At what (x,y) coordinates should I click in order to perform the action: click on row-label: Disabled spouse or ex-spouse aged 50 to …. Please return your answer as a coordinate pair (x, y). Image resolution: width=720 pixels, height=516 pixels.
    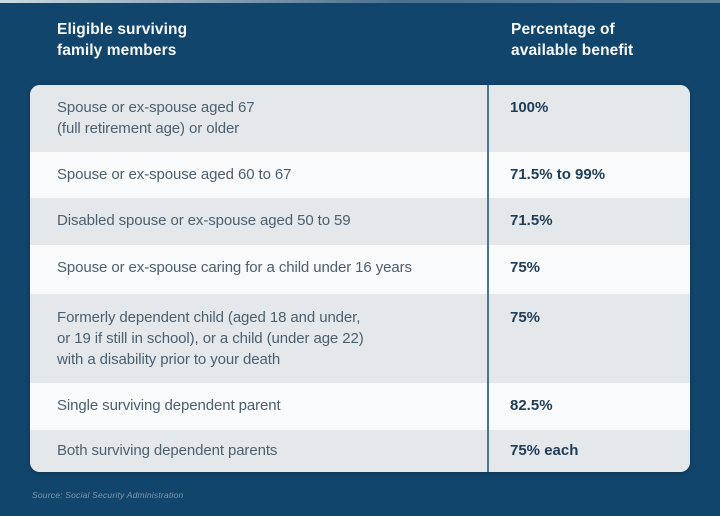
    Looking at the image, I should click on (204, 220).